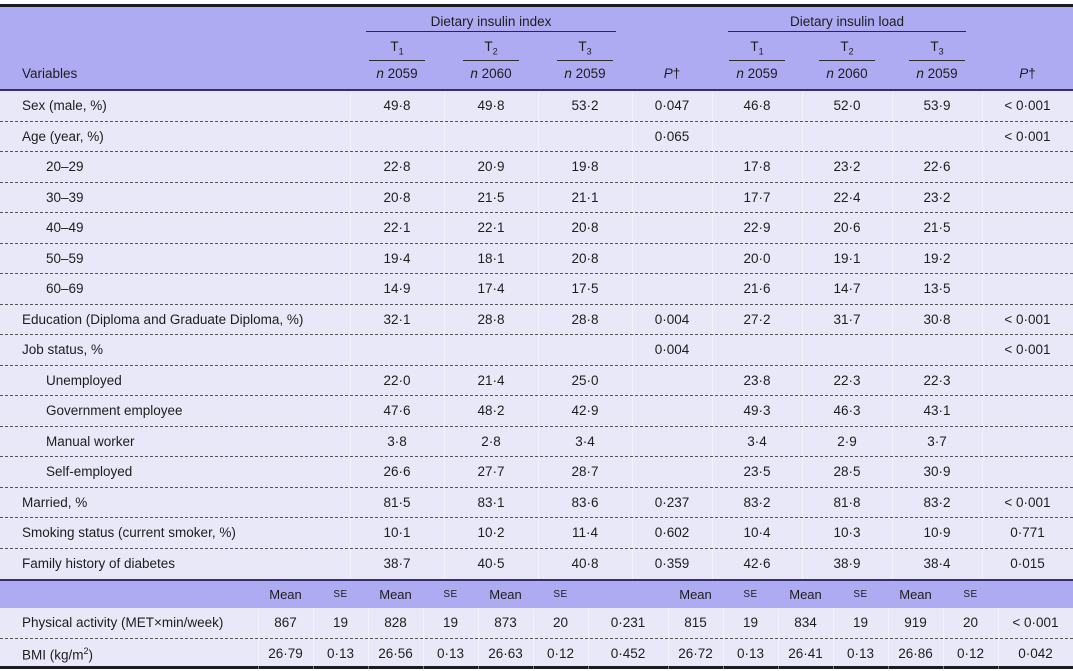 The height and width of the screenshot is (671, 1073). I want to click on row-label: 60–69, so click(65, 289).